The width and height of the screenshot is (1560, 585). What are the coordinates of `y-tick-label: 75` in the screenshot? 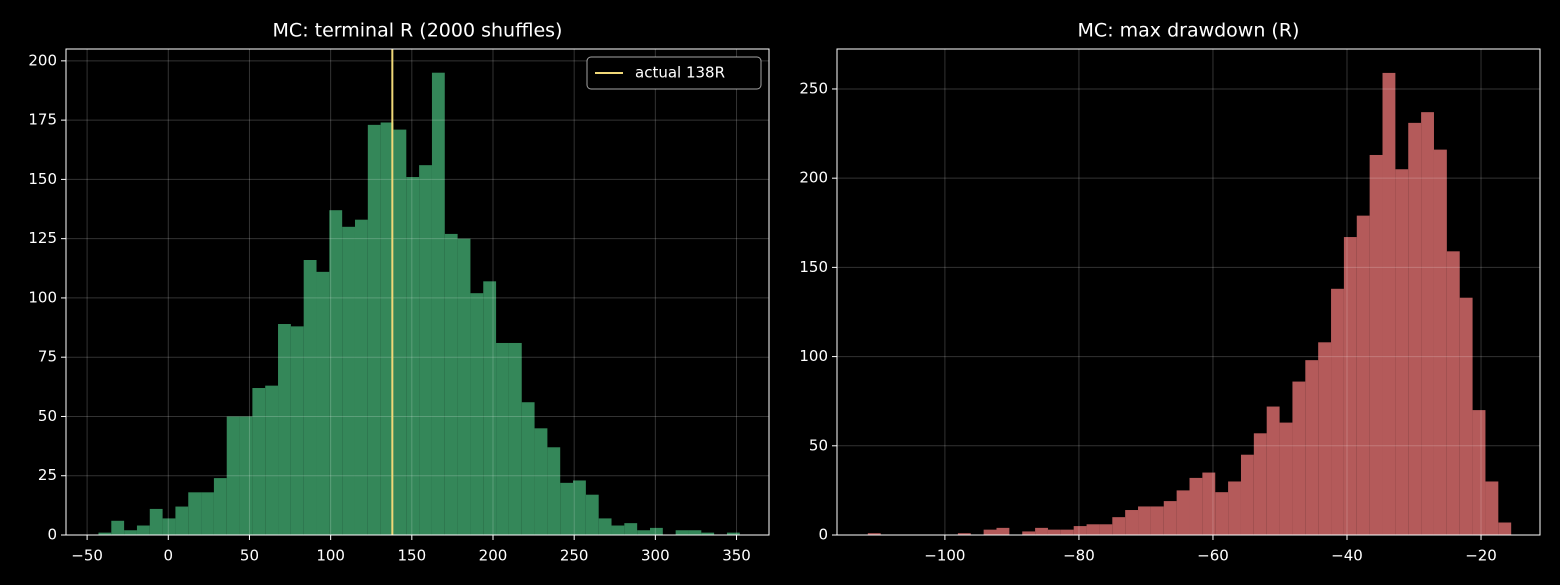 It's located at (47, 357).